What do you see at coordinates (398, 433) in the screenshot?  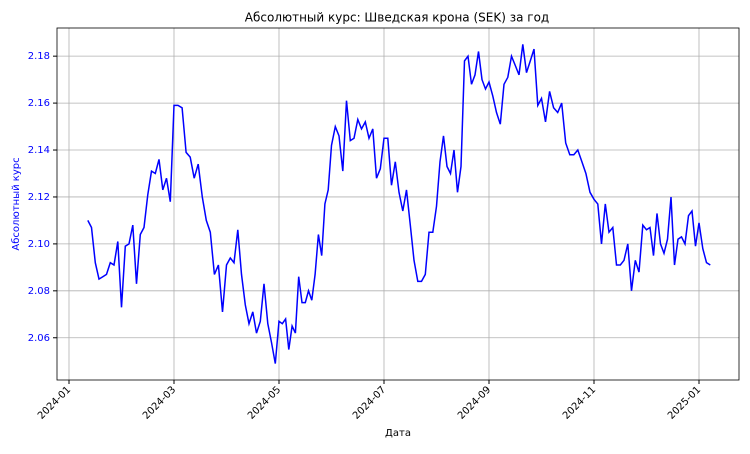 I see `x-axis-label: Дата` at bounding box center [398, 433].